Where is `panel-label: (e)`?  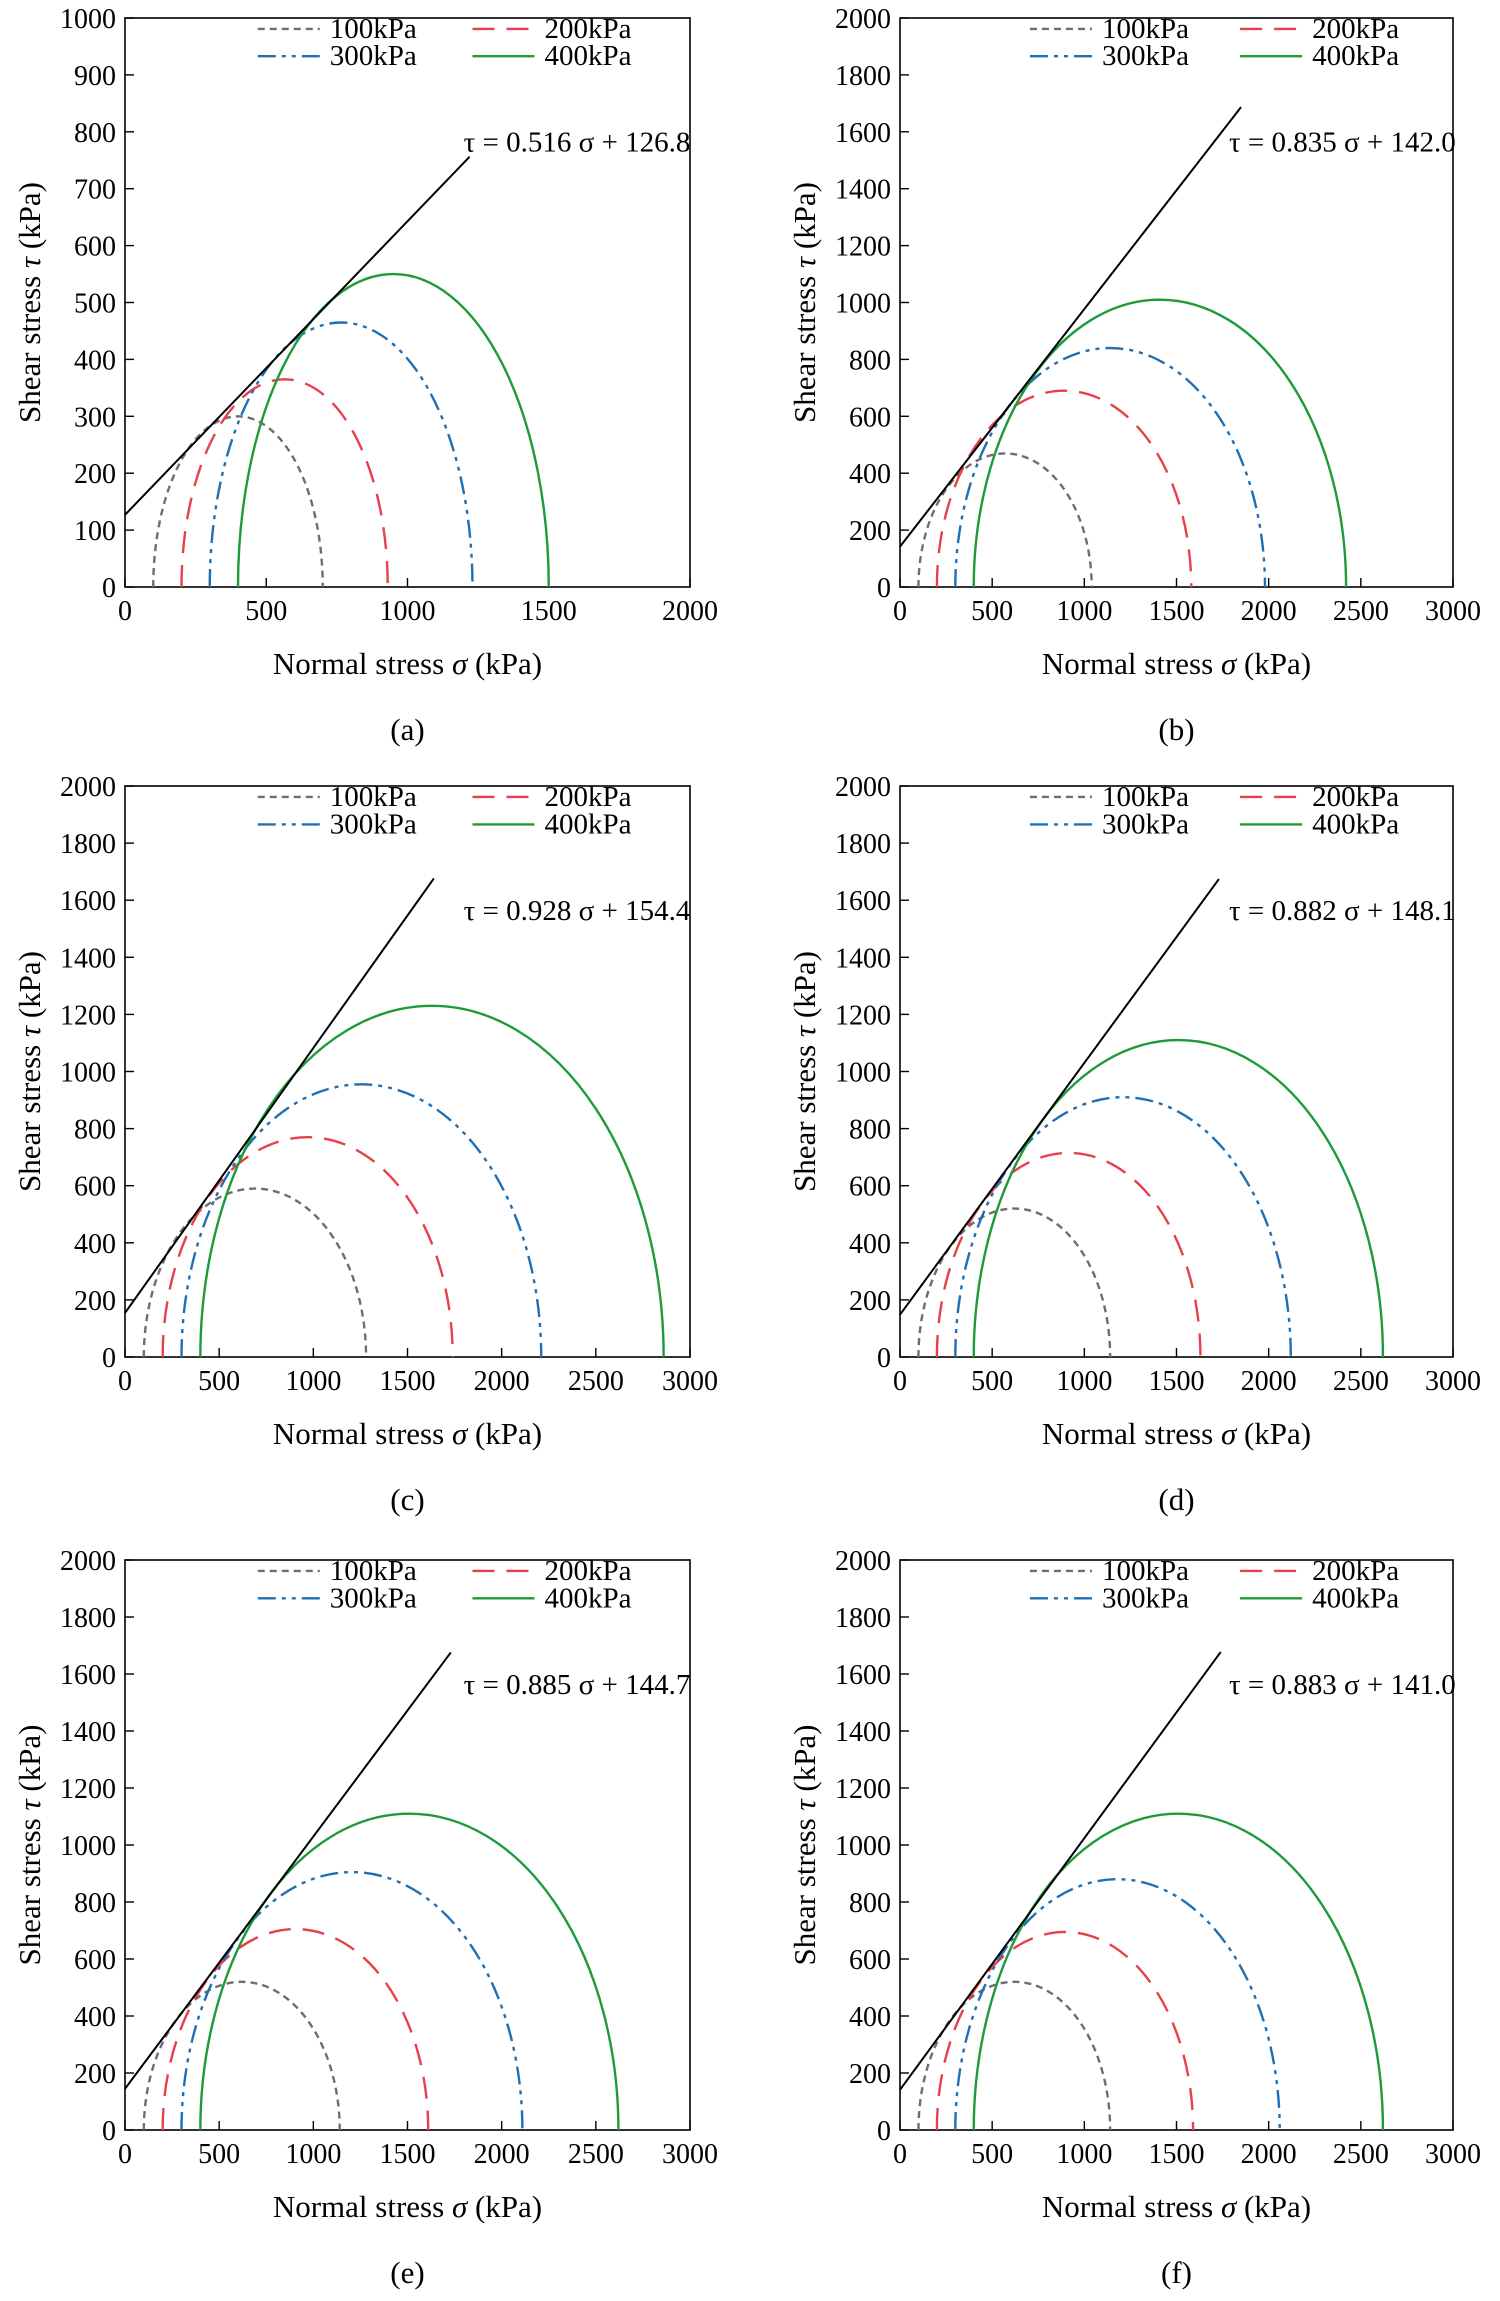 panel-label: (e) is located at coordinates (407, 2272).